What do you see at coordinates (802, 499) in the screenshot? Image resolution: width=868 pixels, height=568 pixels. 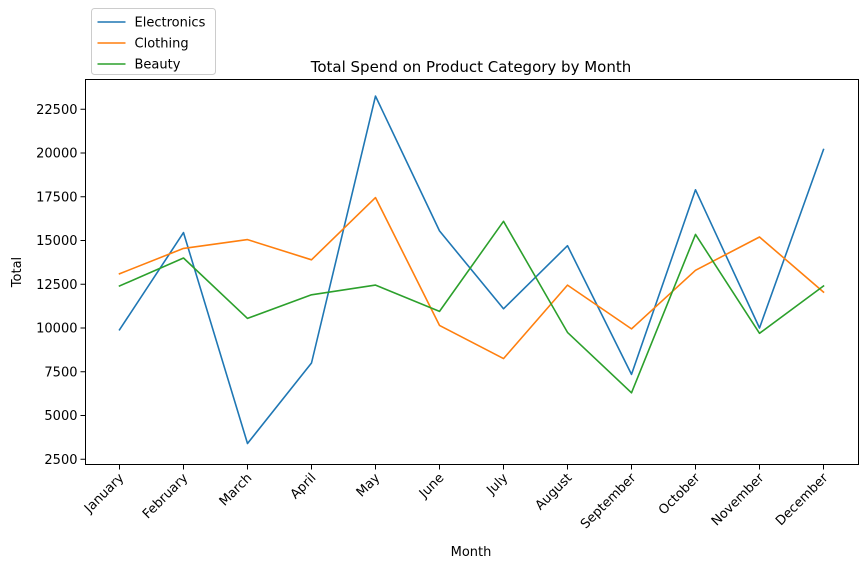 I see `x-tick-label: December` at bounding box center [802, 499].